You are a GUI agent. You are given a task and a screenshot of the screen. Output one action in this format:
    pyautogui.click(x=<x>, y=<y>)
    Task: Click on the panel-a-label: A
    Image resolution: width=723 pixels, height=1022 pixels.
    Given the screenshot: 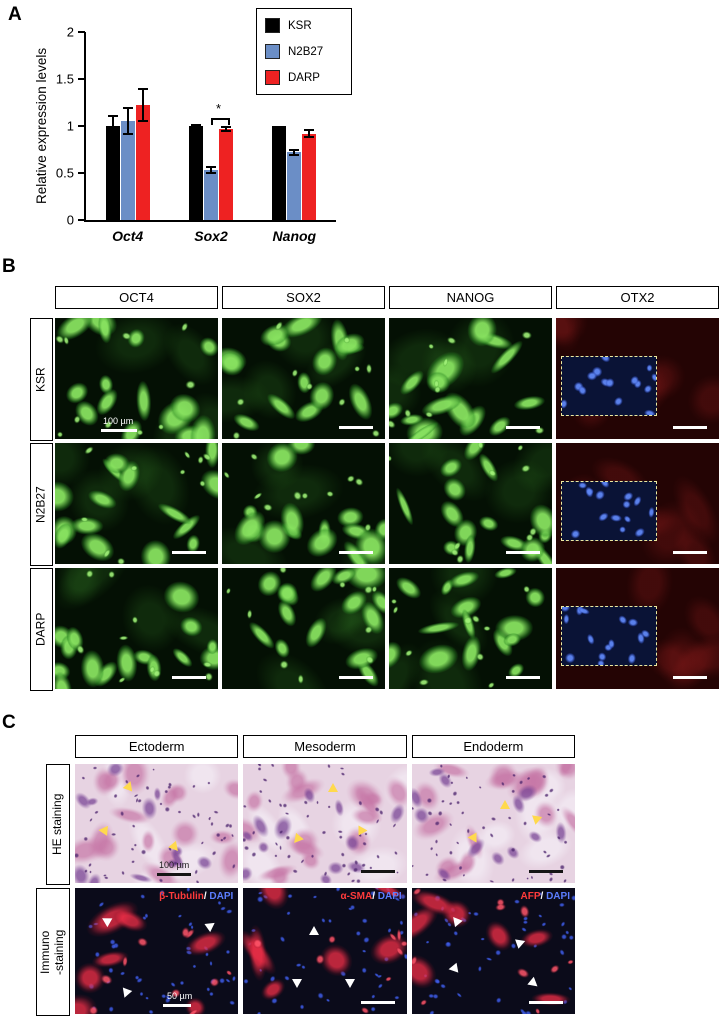 What is the action you would take?
    pyautogui.click(x=15, y=14)
    